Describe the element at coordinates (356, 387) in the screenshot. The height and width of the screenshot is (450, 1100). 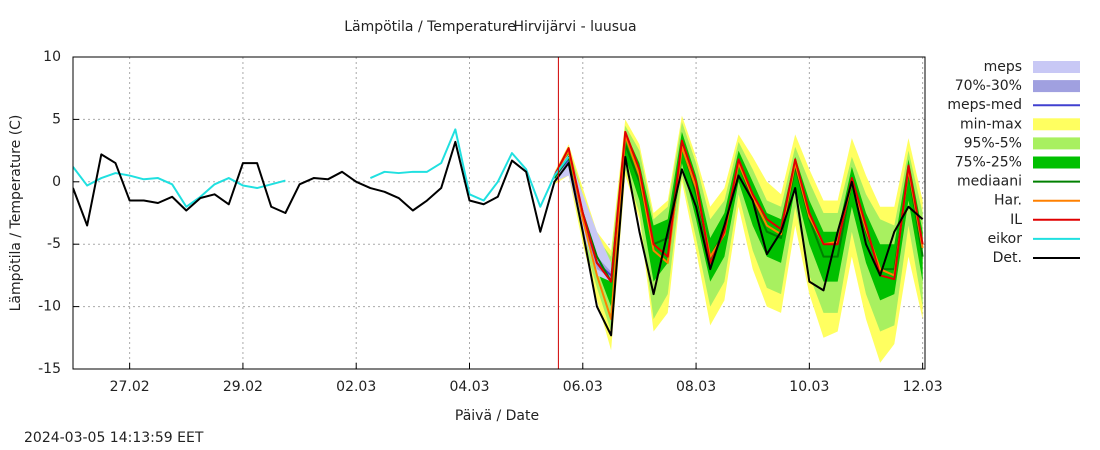
I see `x-tick-label: 02.03` at that location.